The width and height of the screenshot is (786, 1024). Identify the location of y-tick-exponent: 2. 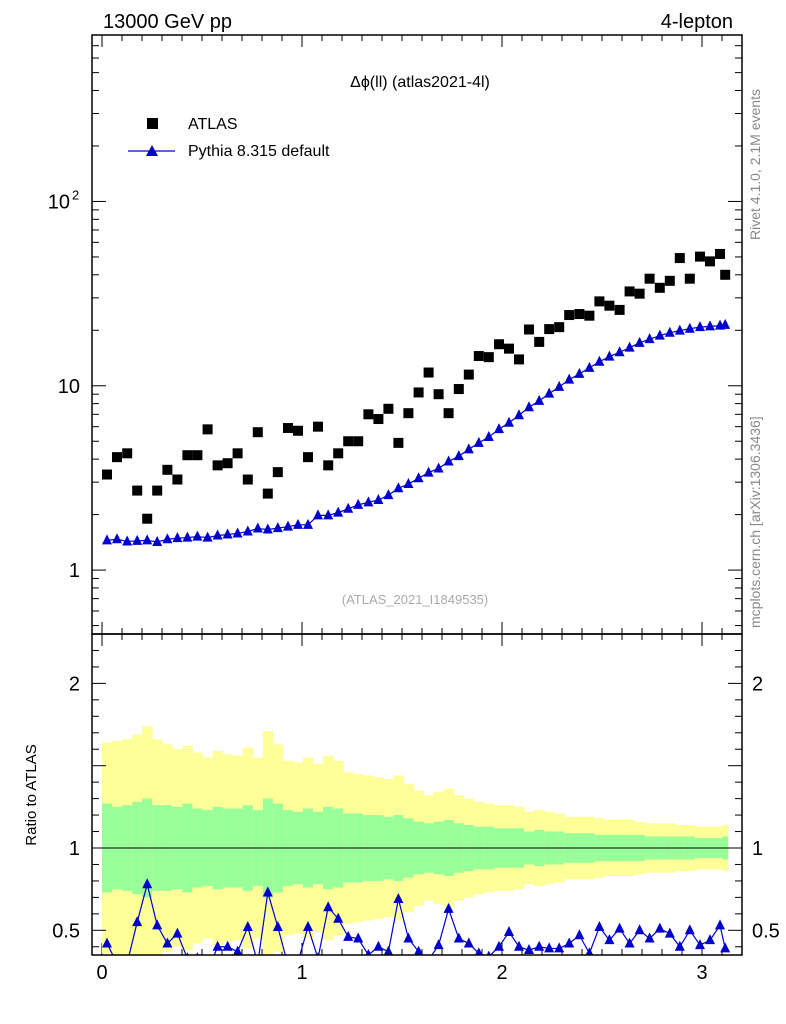
(75, 194).